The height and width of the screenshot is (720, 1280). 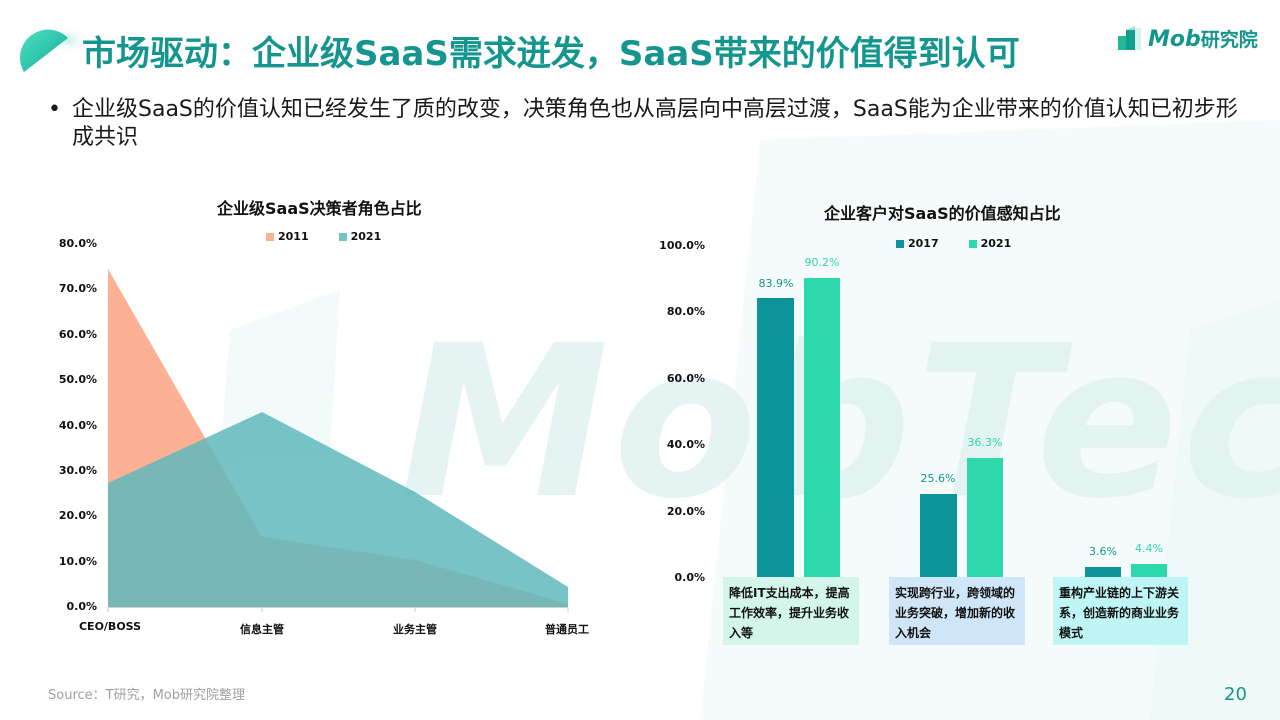 What do you see at coordinates (985, 442) in the screenshot?
I see `bar-value-label: 36.3%` at bounding box center [985, 442].